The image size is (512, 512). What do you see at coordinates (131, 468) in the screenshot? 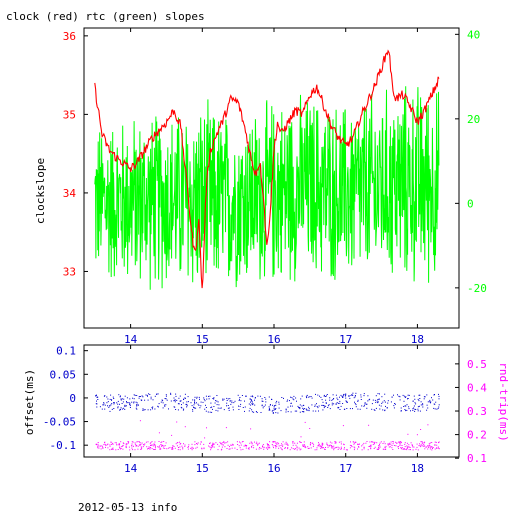
I see `x-tick-label: 14` at bounding box center [131, 468].